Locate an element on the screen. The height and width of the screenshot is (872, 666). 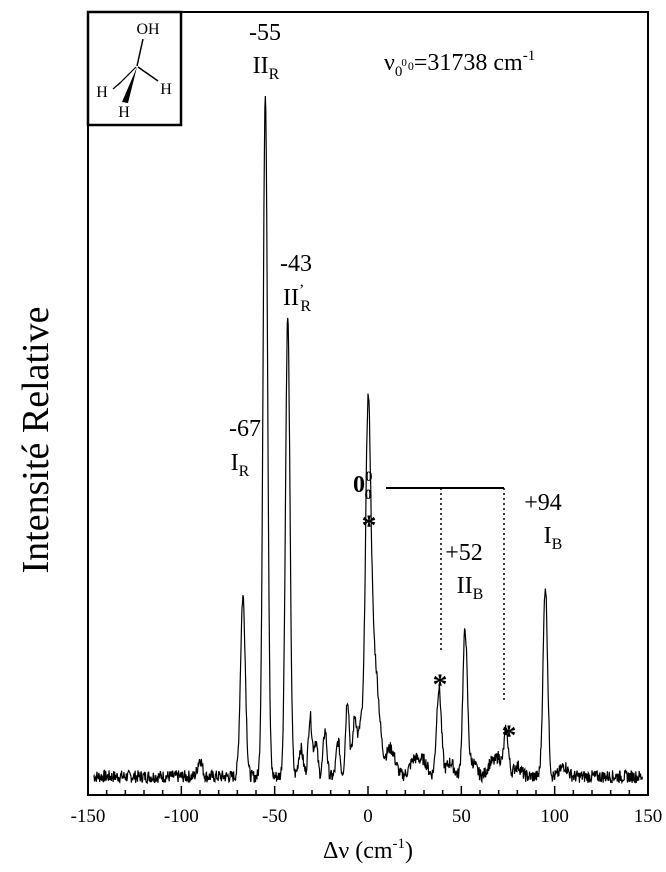
molecule-box is located at coordinates (134, 68).